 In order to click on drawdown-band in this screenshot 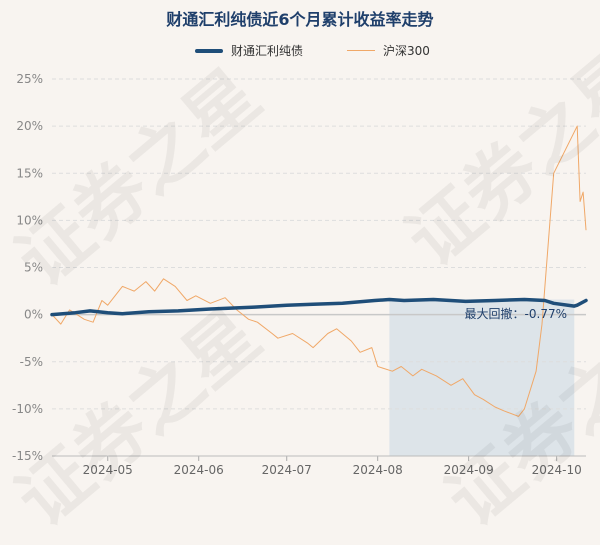, I will do `click(482, 377)`.